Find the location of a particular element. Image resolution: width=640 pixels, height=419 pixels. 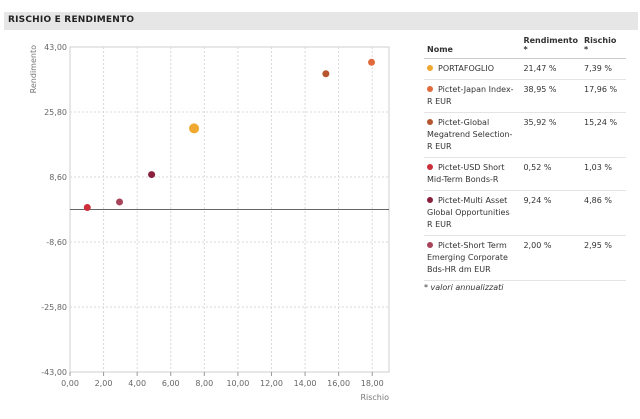

cell-rendimento: 2,00 % is located at coordinates (550, 258).